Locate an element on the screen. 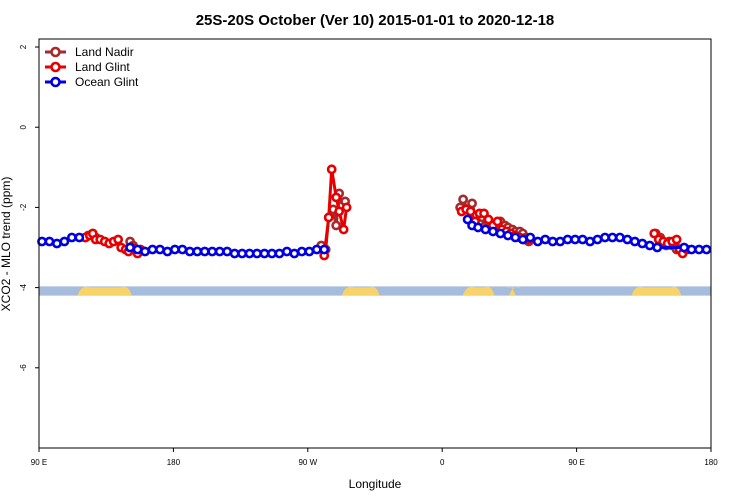 The width and height of the screenshot is (750, 500). legend-item-2: Ocean Glint is located at coordinates (92, 82).